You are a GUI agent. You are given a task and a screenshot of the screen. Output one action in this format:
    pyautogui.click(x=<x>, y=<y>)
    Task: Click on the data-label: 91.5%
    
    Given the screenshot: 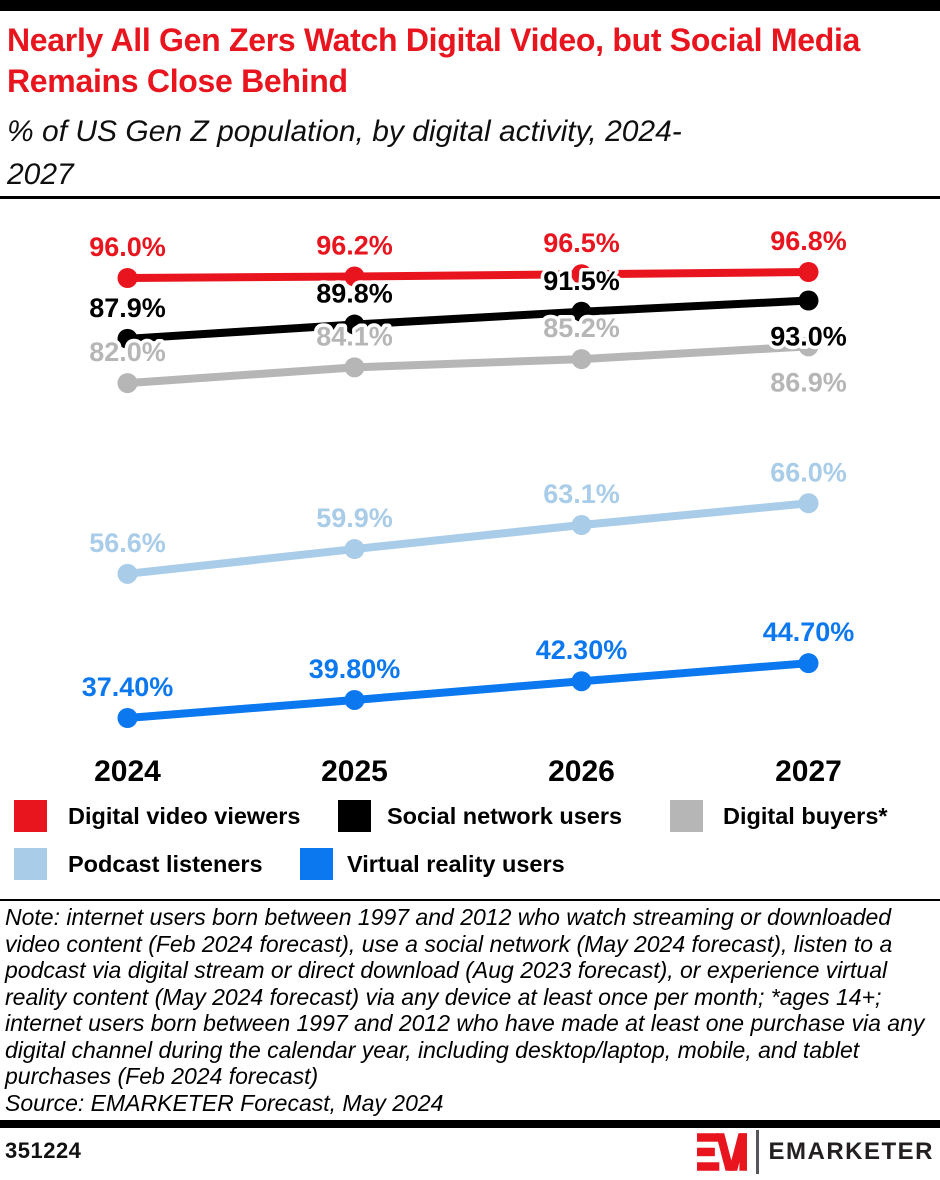 What is the action you would take?
    pyautogui.click(x=581, y=281)
    